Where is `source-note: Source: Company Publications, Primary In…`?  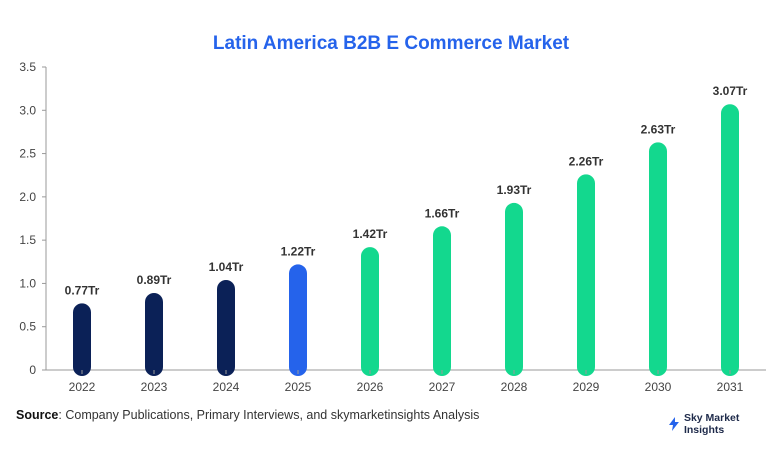
source-note: Source: Company Publications, Primary In… is located at coordinates (247, 415).